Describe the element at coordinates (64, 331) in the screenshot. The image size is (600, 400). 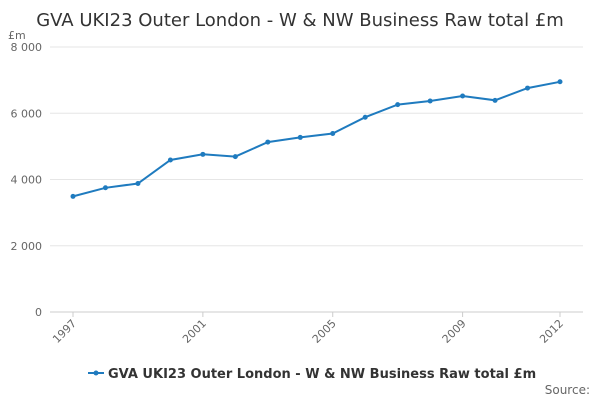
I see `x-tick-label: 1997` at that location.